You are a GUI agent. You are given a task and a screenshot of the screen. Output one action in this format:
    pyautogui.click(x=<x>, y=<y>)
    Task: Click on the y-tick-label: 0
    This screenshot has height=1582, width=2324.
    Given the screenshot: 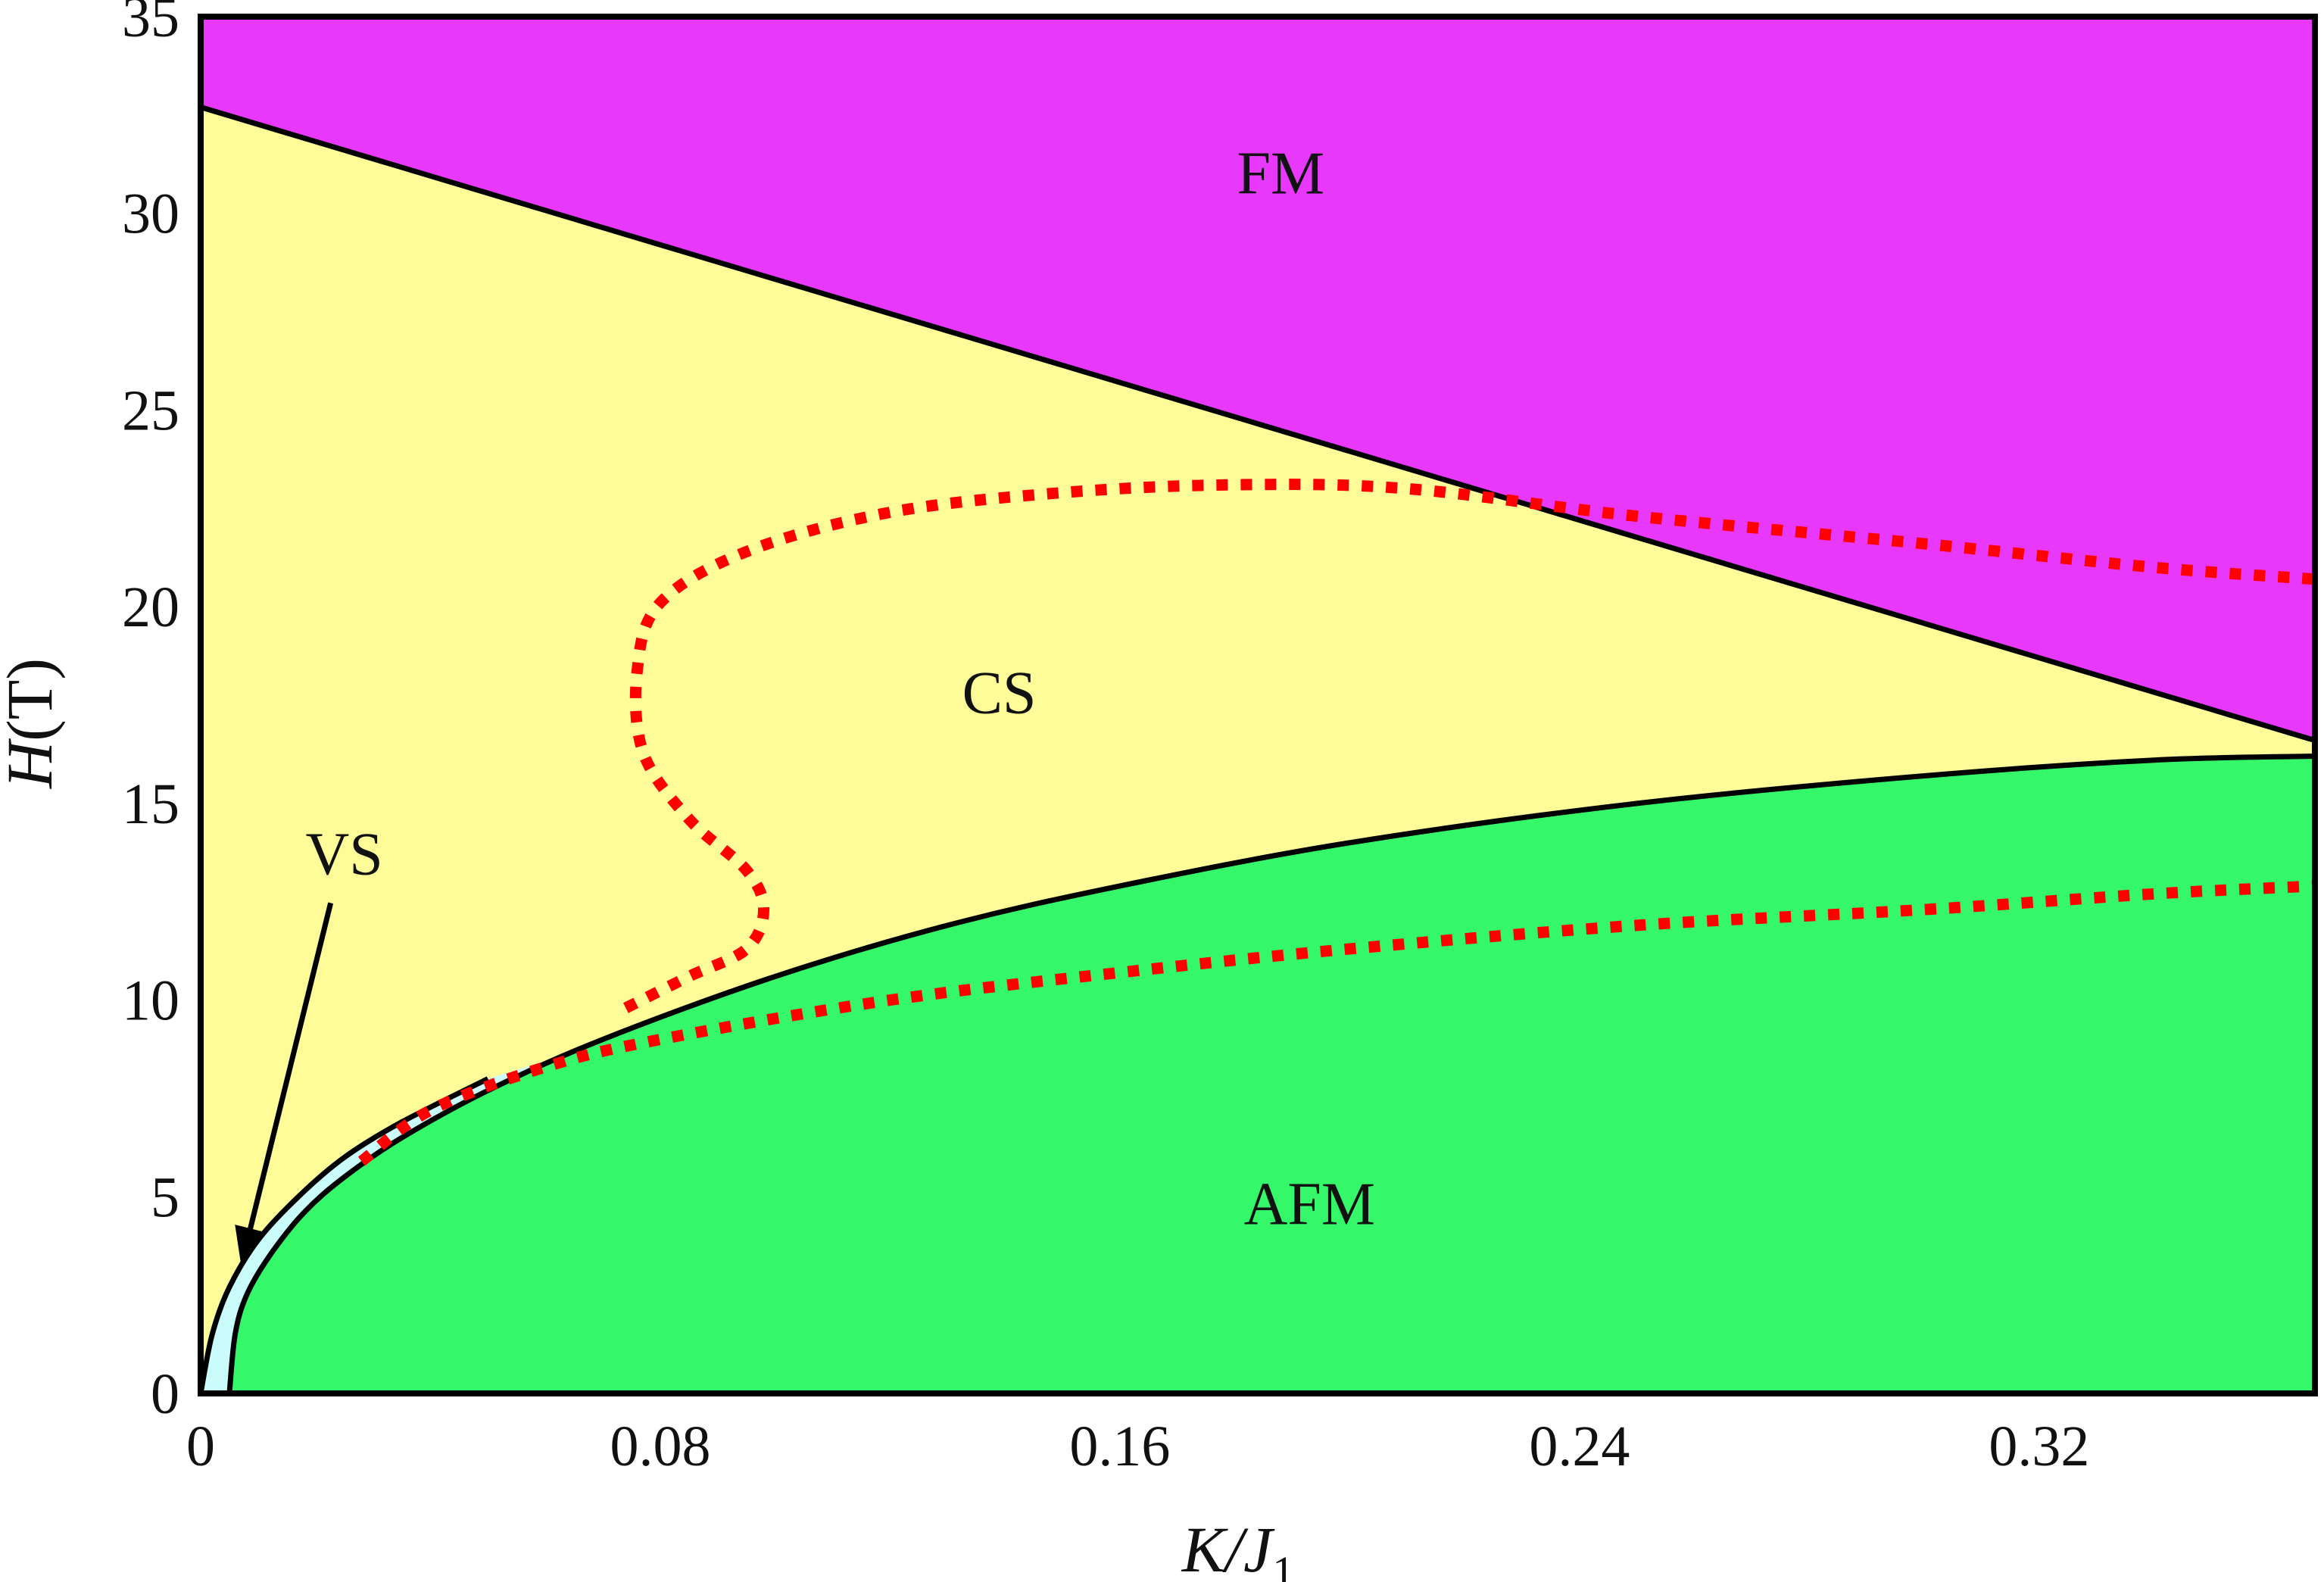 What is the action you would take?
    pyautogui.click(x=165, y=1394)
    